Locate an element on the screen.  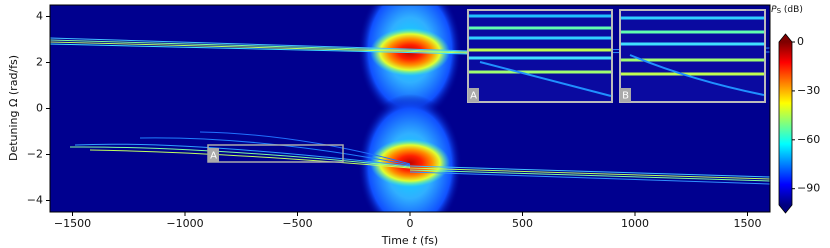
colorbar-tick-label: −30 is located at coordinates (808, 90).